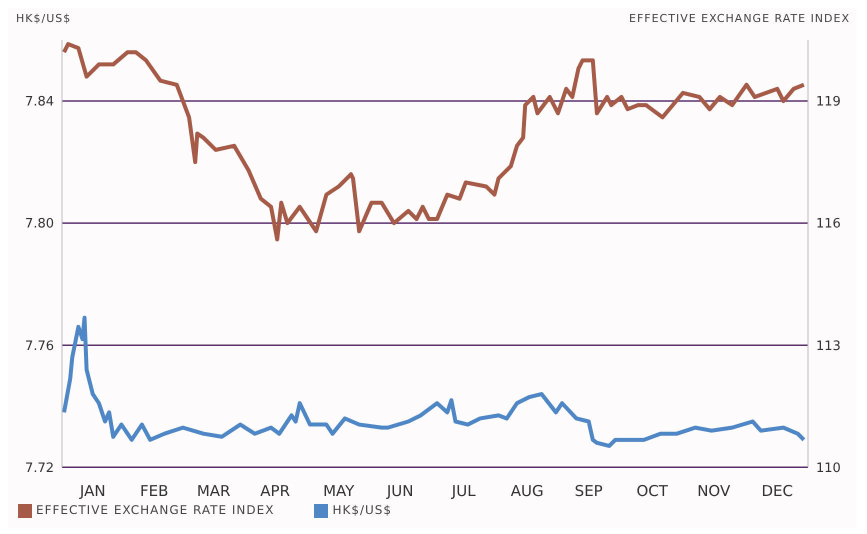 The width and height of the screenshot is (867, 534). I want to click on y-axis-title: HK$/US$, so click(44, 19).